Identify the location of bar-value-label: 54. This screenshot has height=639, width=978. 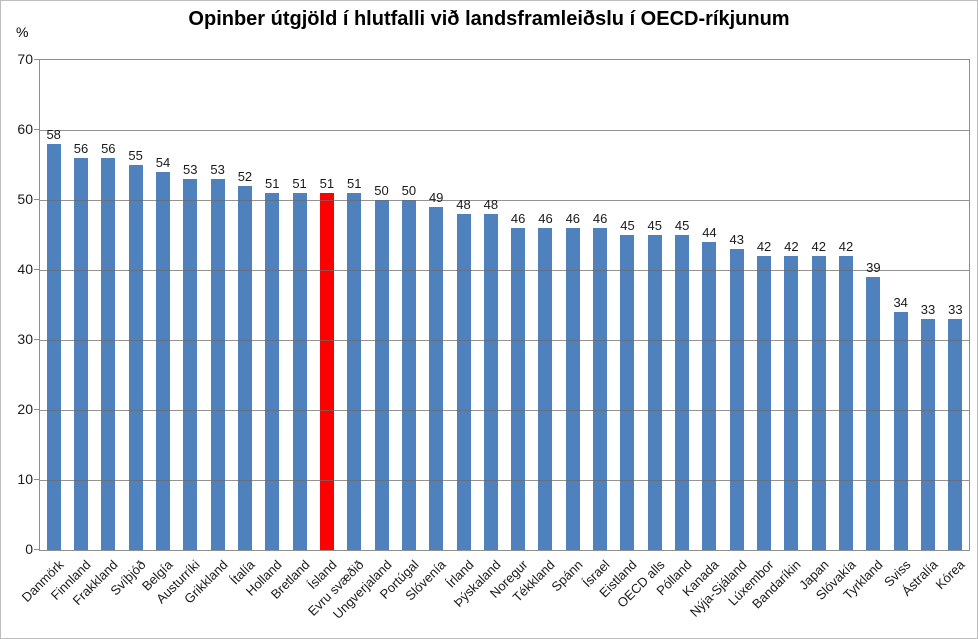
(163, 162).